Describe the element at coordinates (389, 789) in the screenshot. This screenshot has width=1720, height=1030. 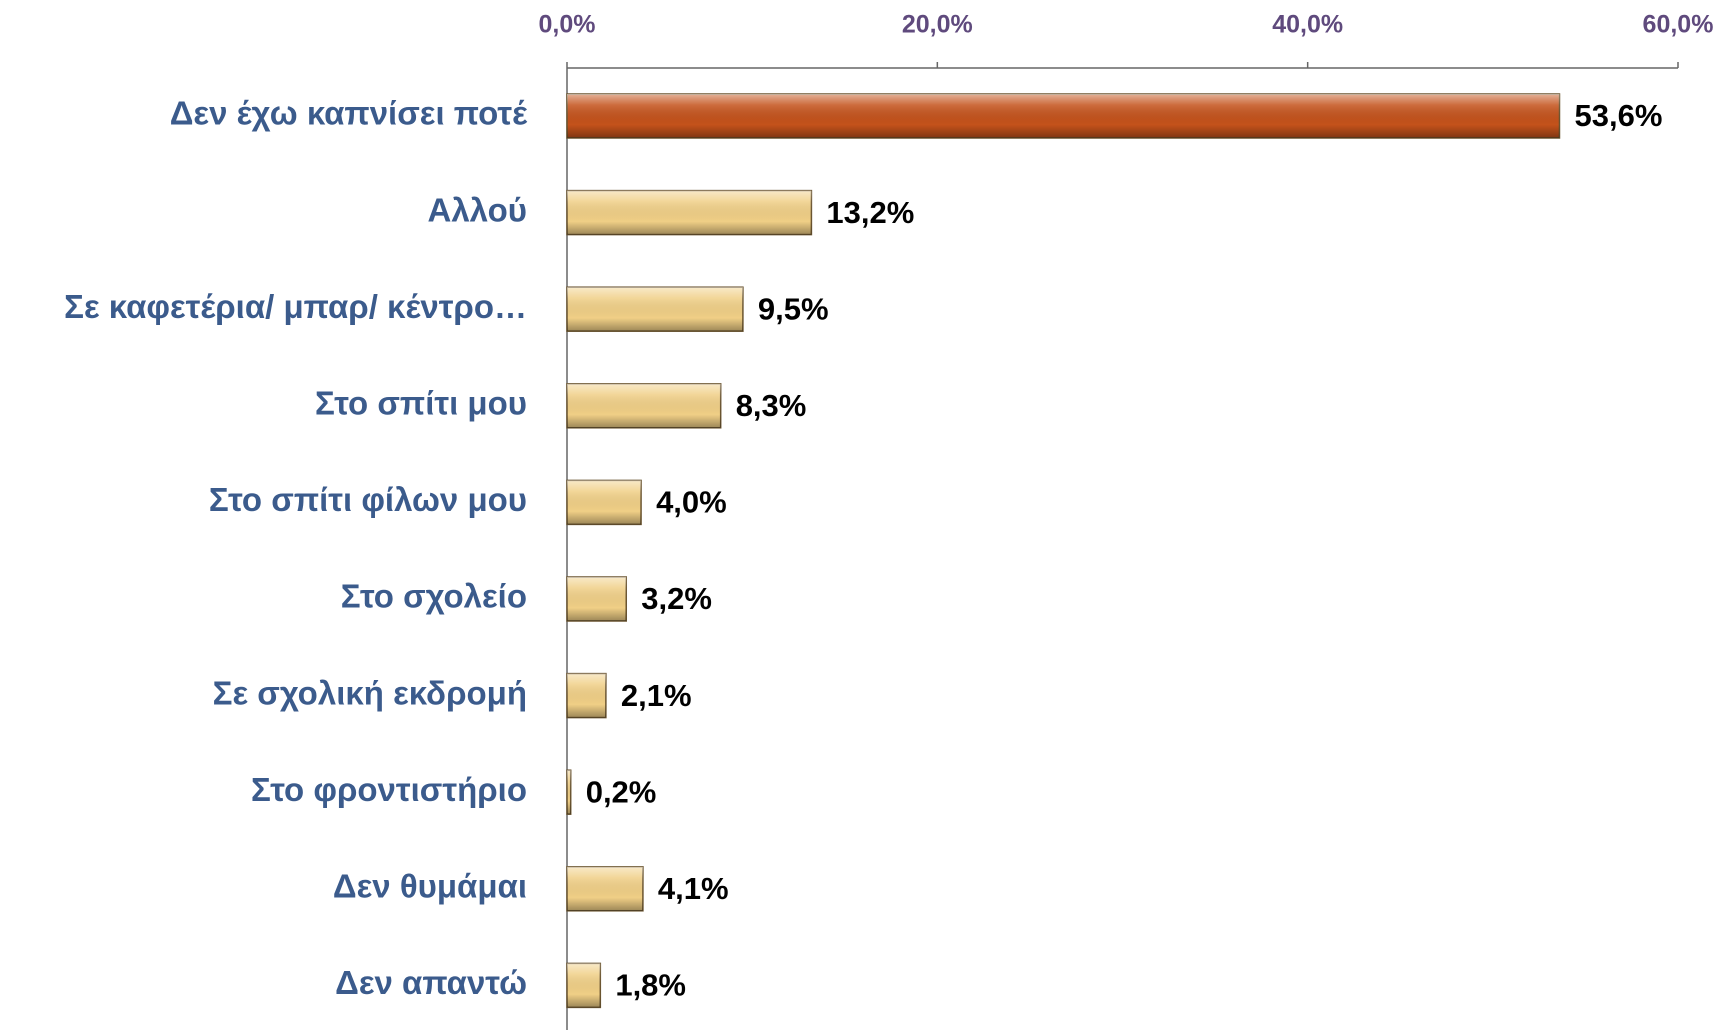
I see `y-tick-label: Στο φροντιστήριο` at that location.